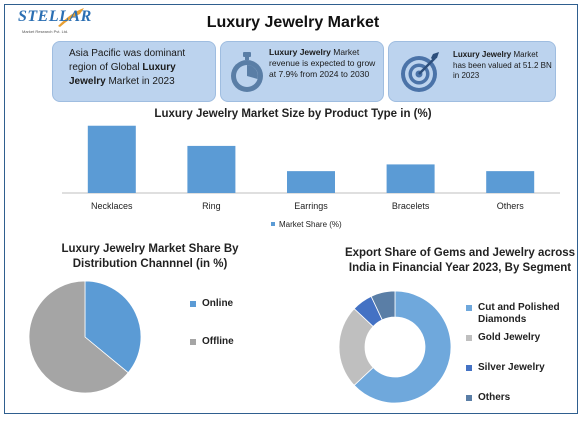 This screenshot has height=421, width=586. I want to click on target-icon, so click(419, 74).